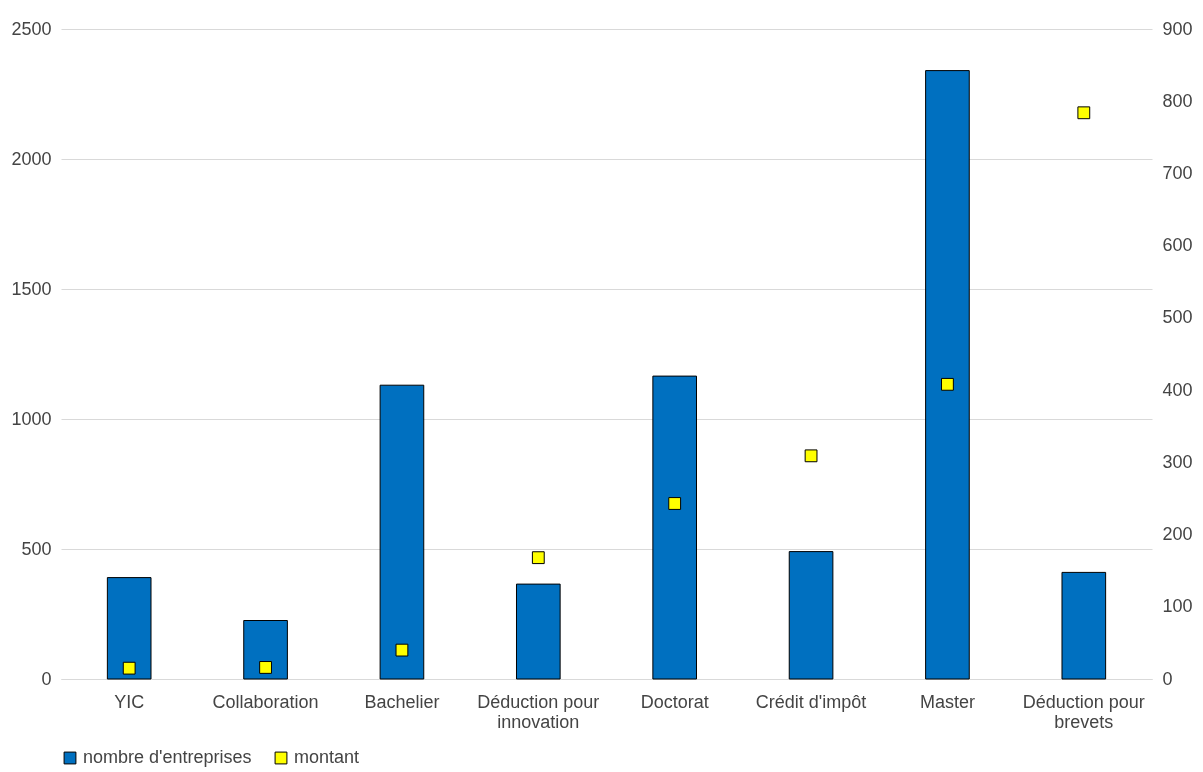 The image size is (1203, 772). Describe the element at coordinates (129, 701) in the screenshot. I see `x-tick-label: YIC` at that location.